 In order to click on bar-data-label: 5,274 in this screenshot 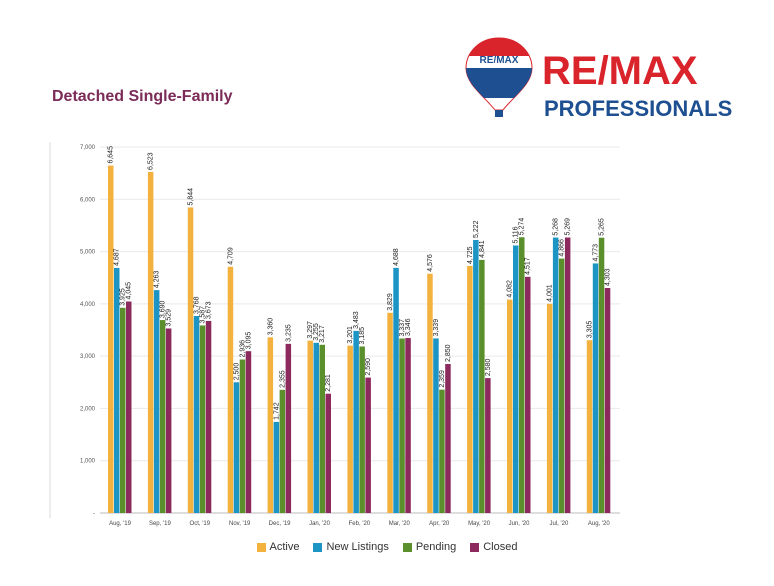, I will do `click(522, 227)`.